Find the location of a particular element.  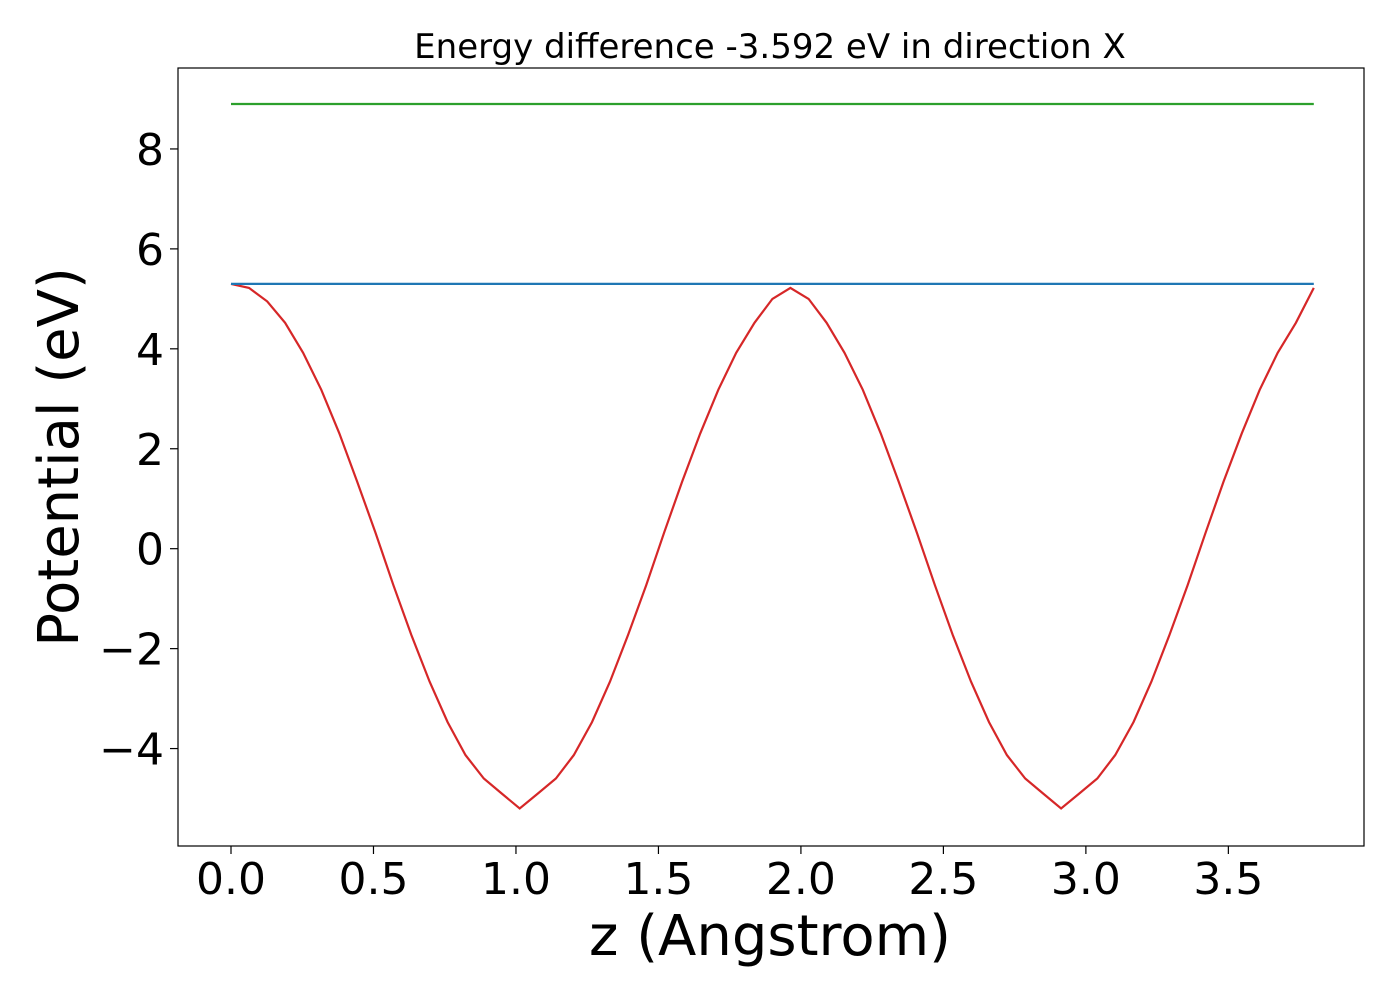

y-tick-label: 0 is located at coordinates (150, 550).